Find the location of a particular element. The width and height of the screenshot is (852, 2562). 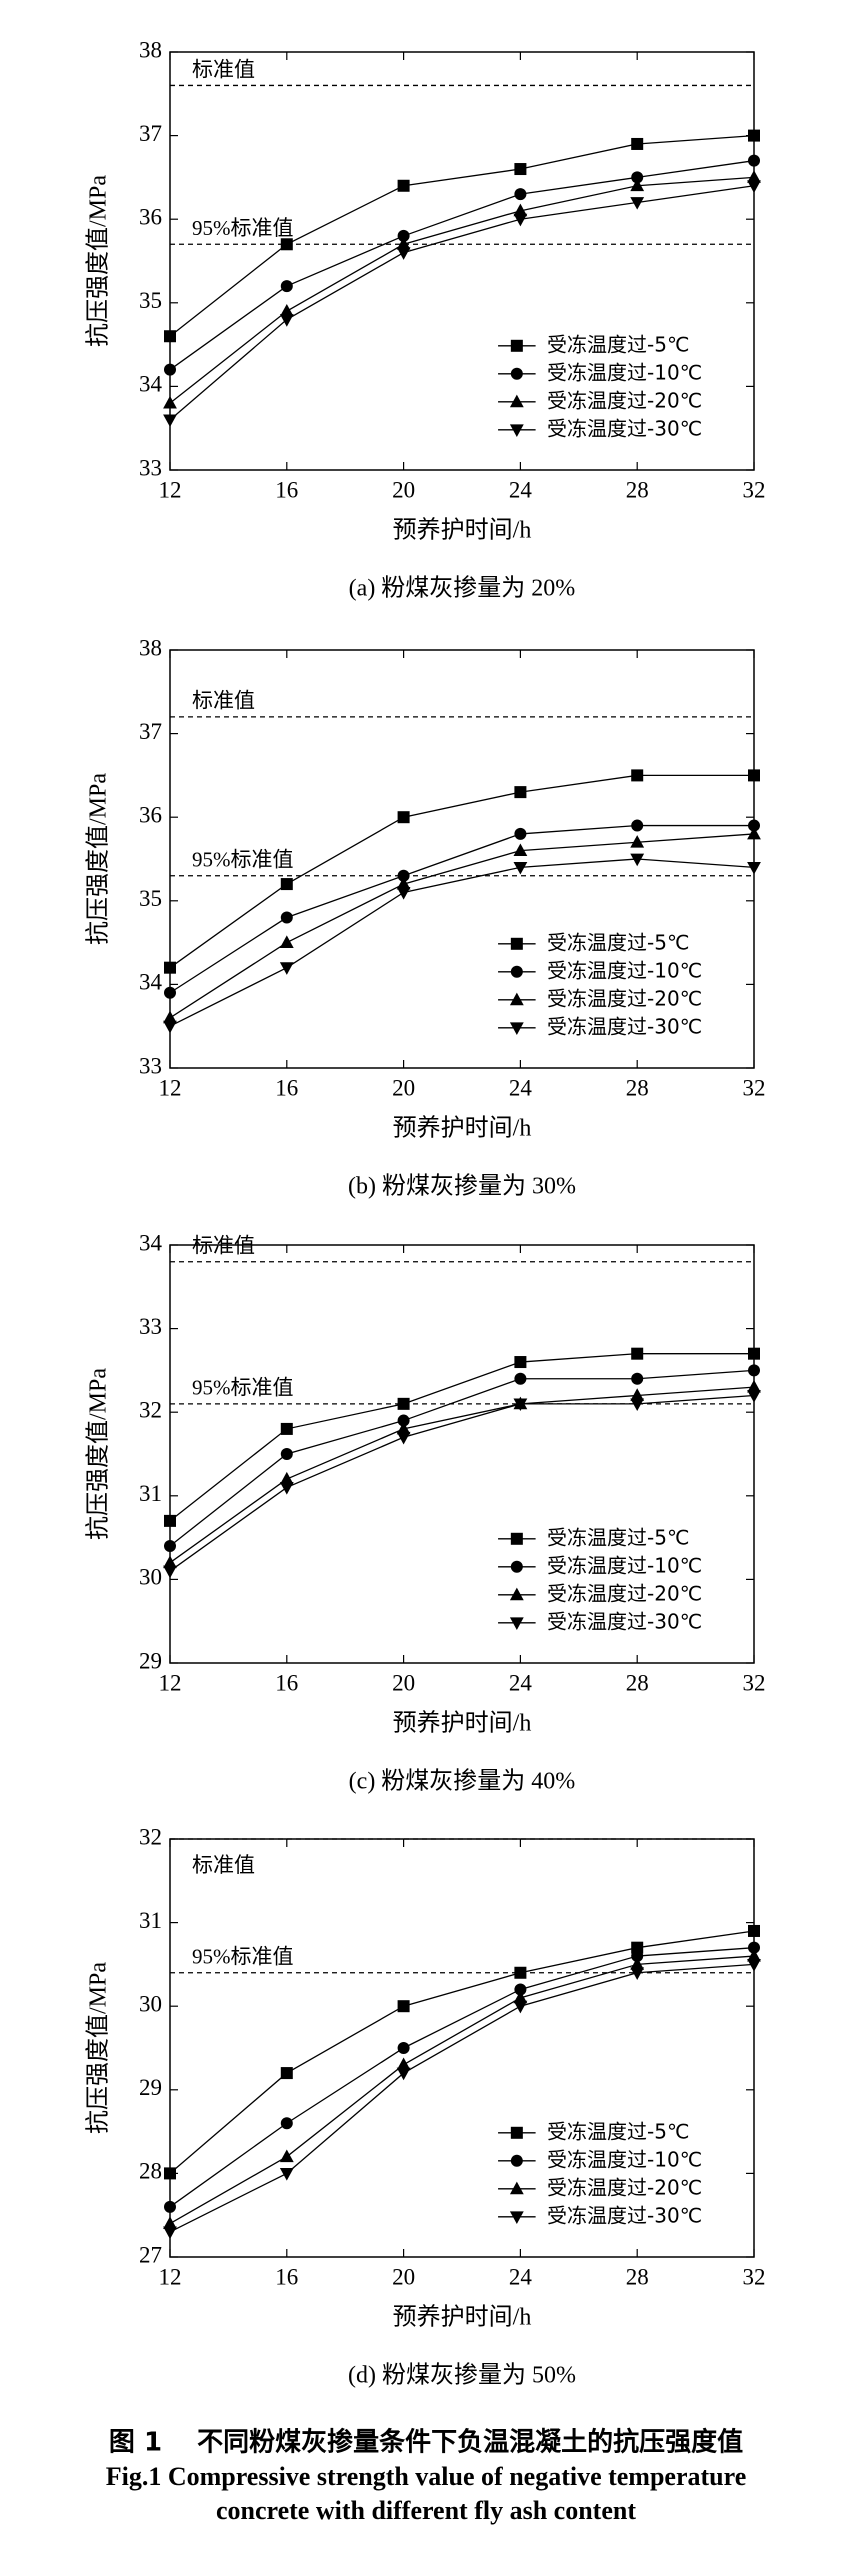

y-tick-label: 29 is located at coordinates (150, 1660).